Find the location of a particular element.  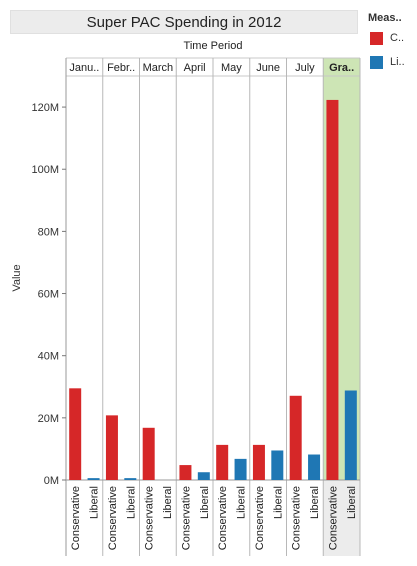

y-tick-label: 40M is located at coordinates (48, 357).